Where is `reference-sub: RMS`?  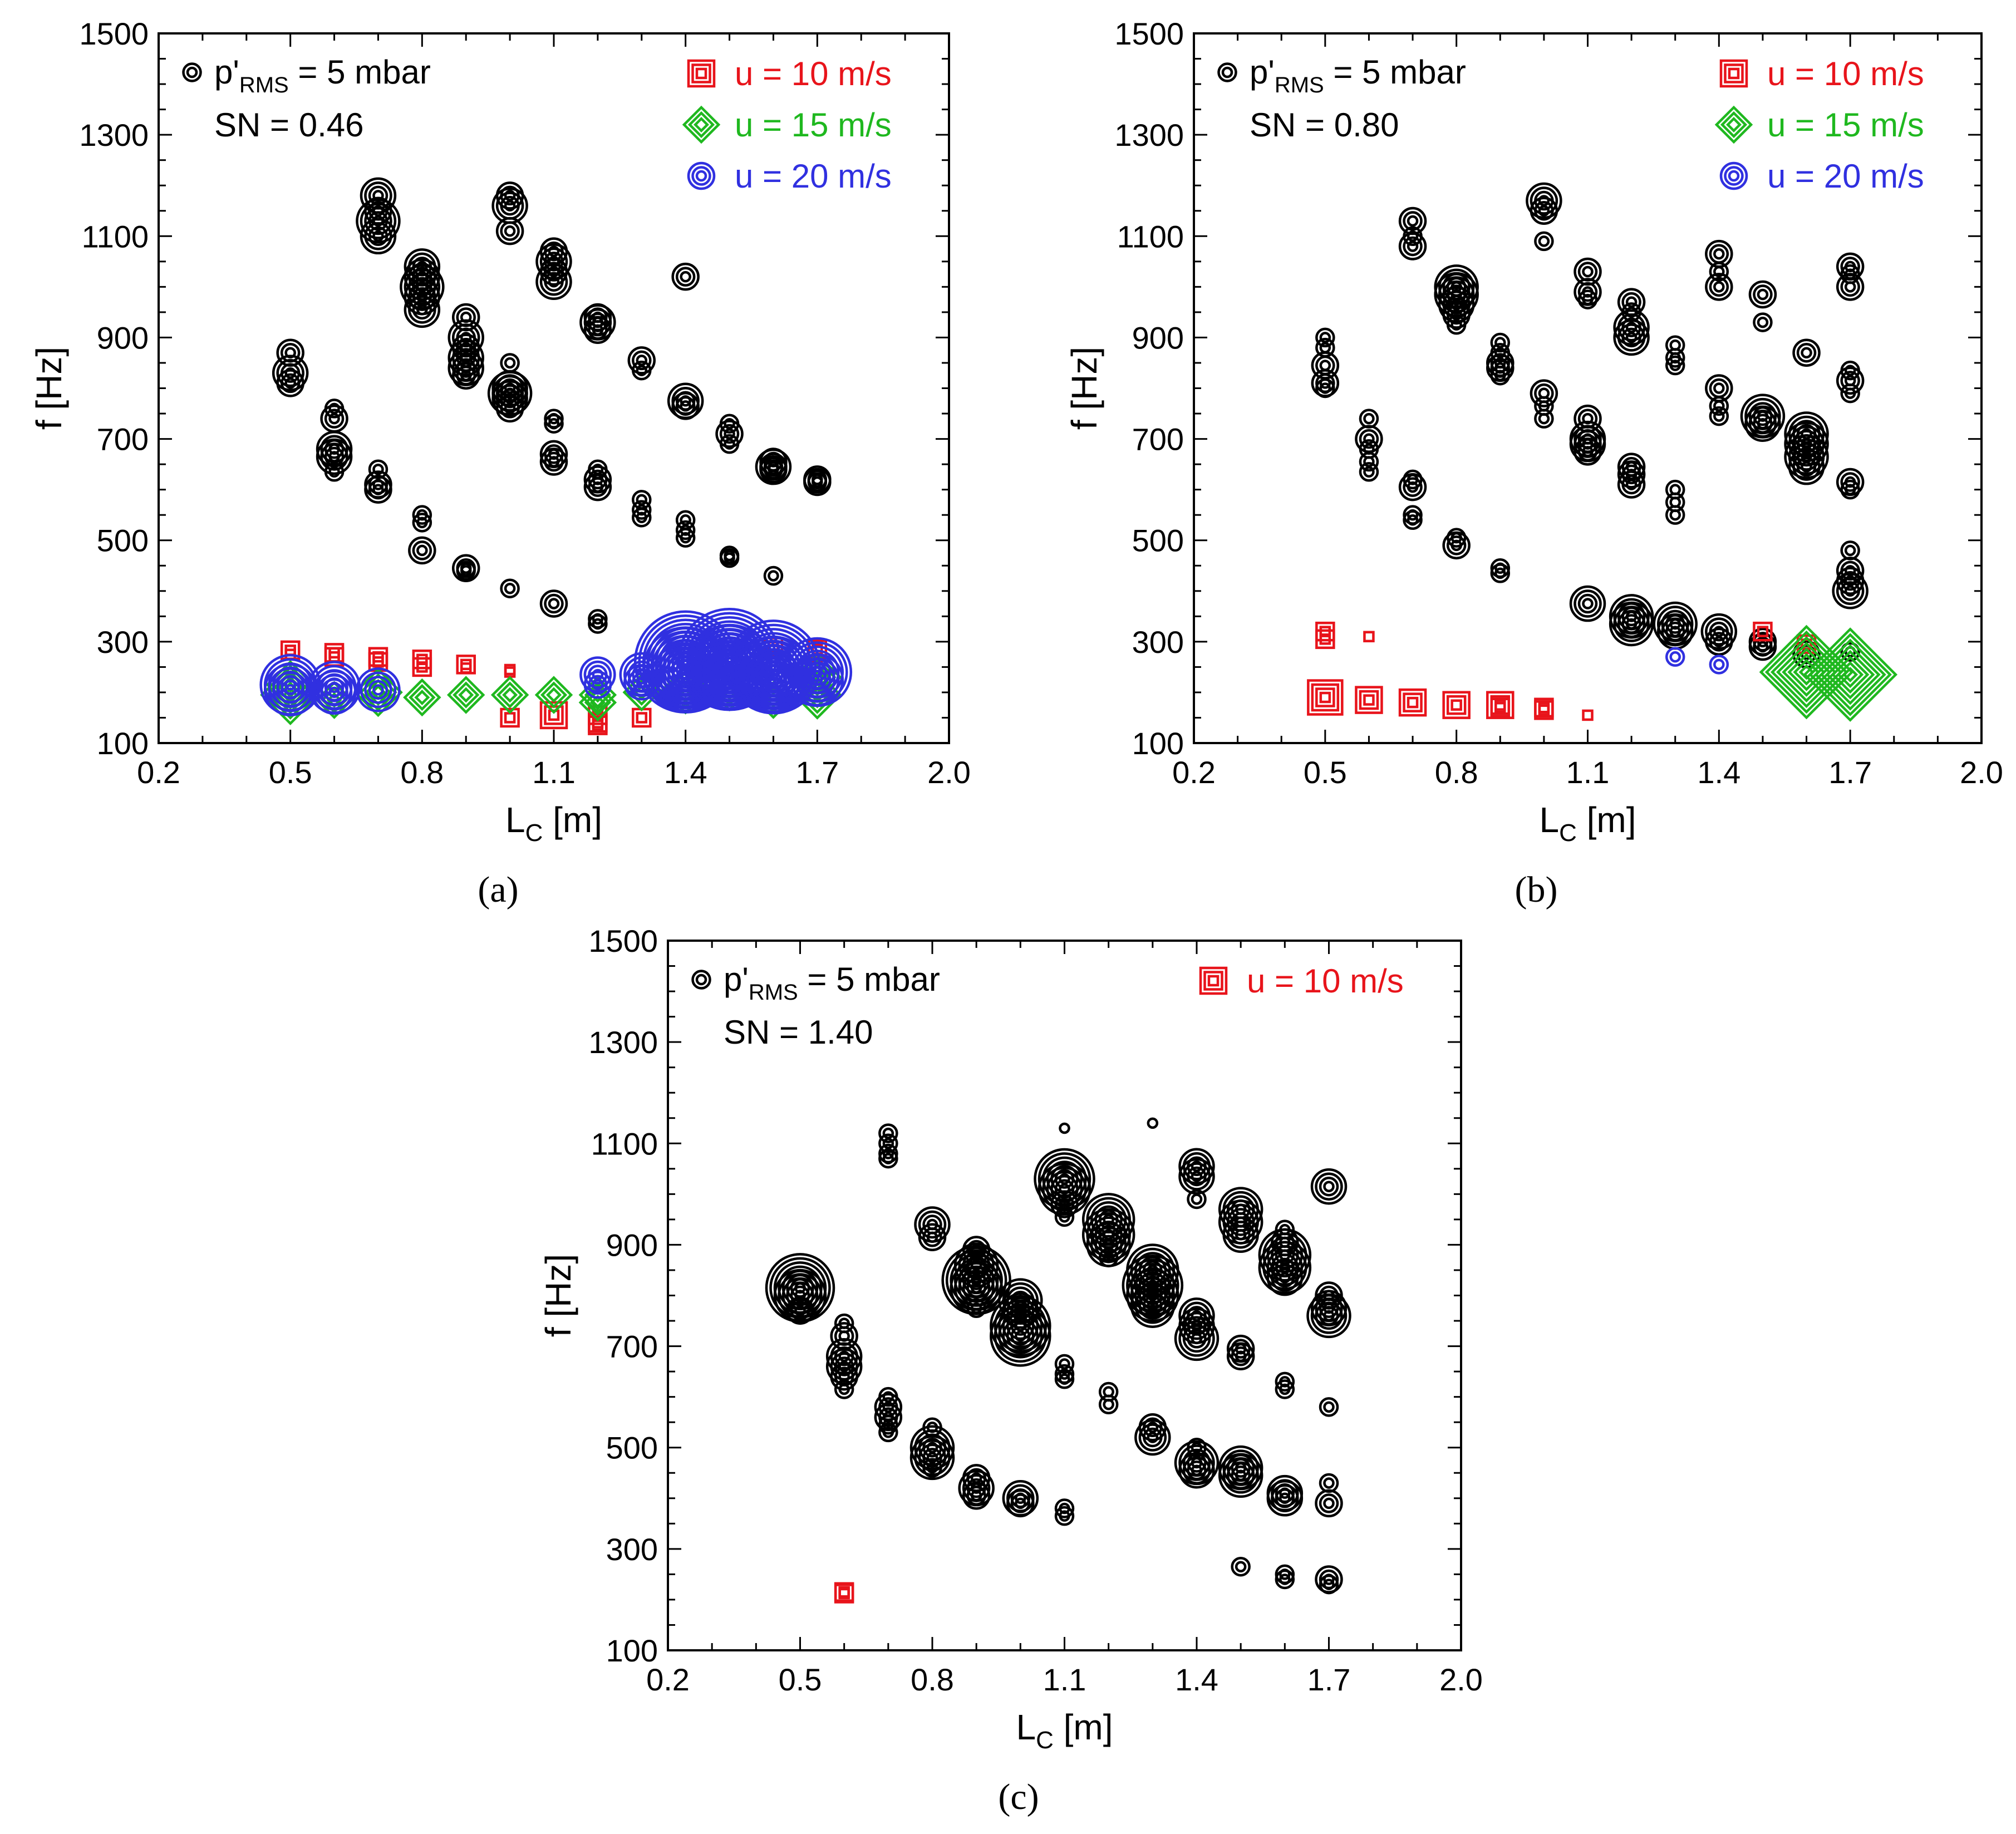 reference-sub: RMS is located at coordinates (773, 992).